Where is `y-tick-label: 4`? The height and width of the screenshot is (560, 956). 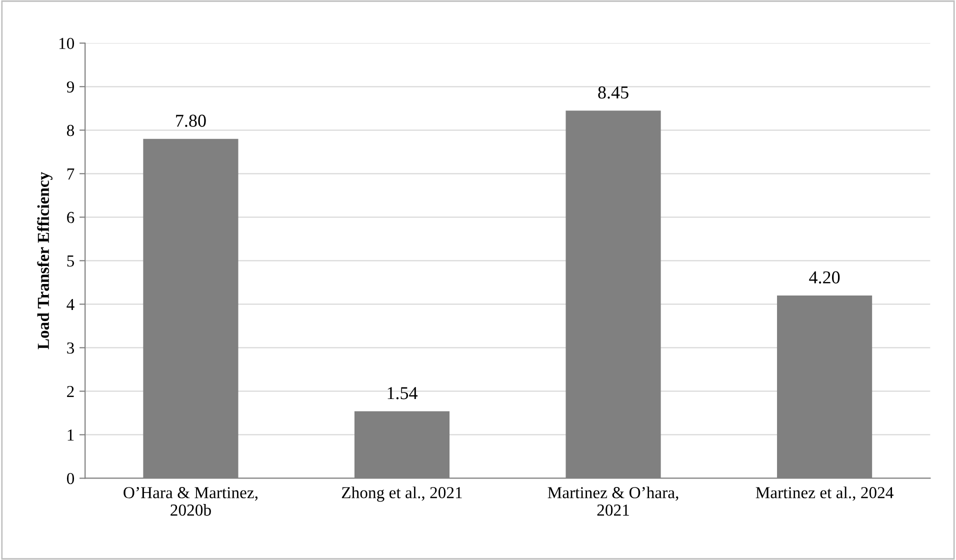
y-tick-label: 4 is located at coordinates (70, 304).